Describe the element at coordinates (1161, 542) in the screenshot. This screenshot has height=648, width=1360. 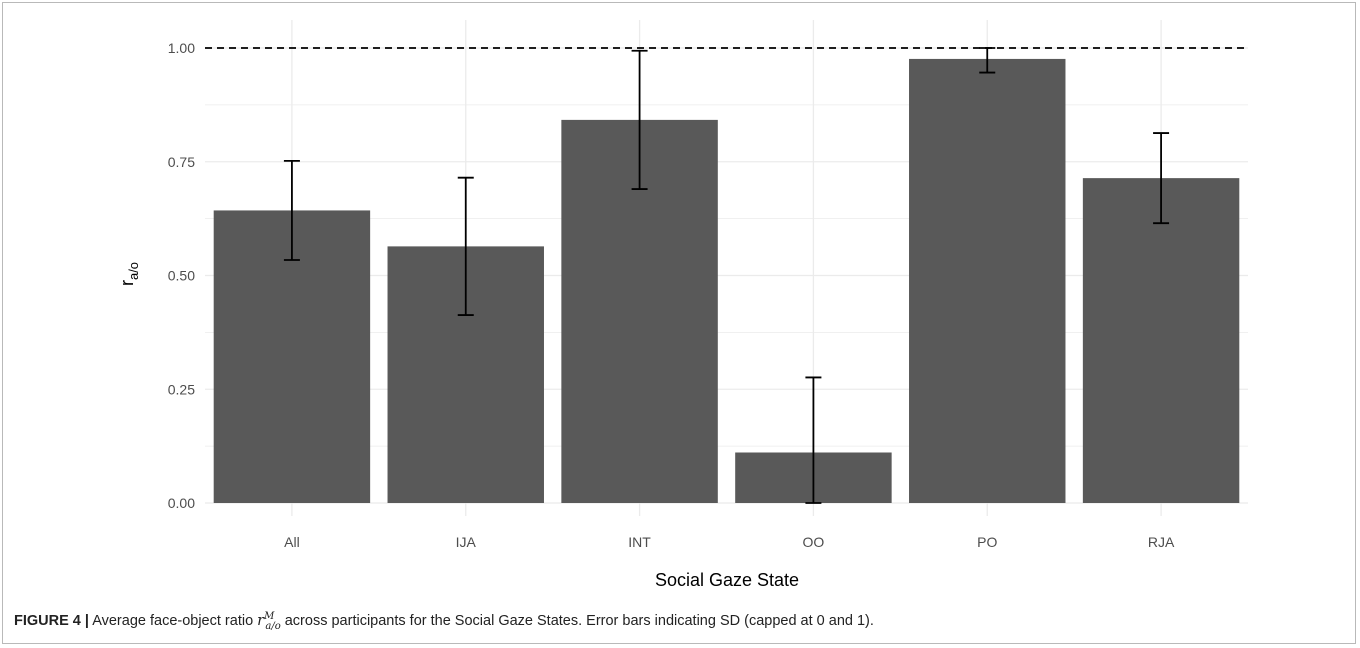
I see `x-tick-label: RJA` at that location.